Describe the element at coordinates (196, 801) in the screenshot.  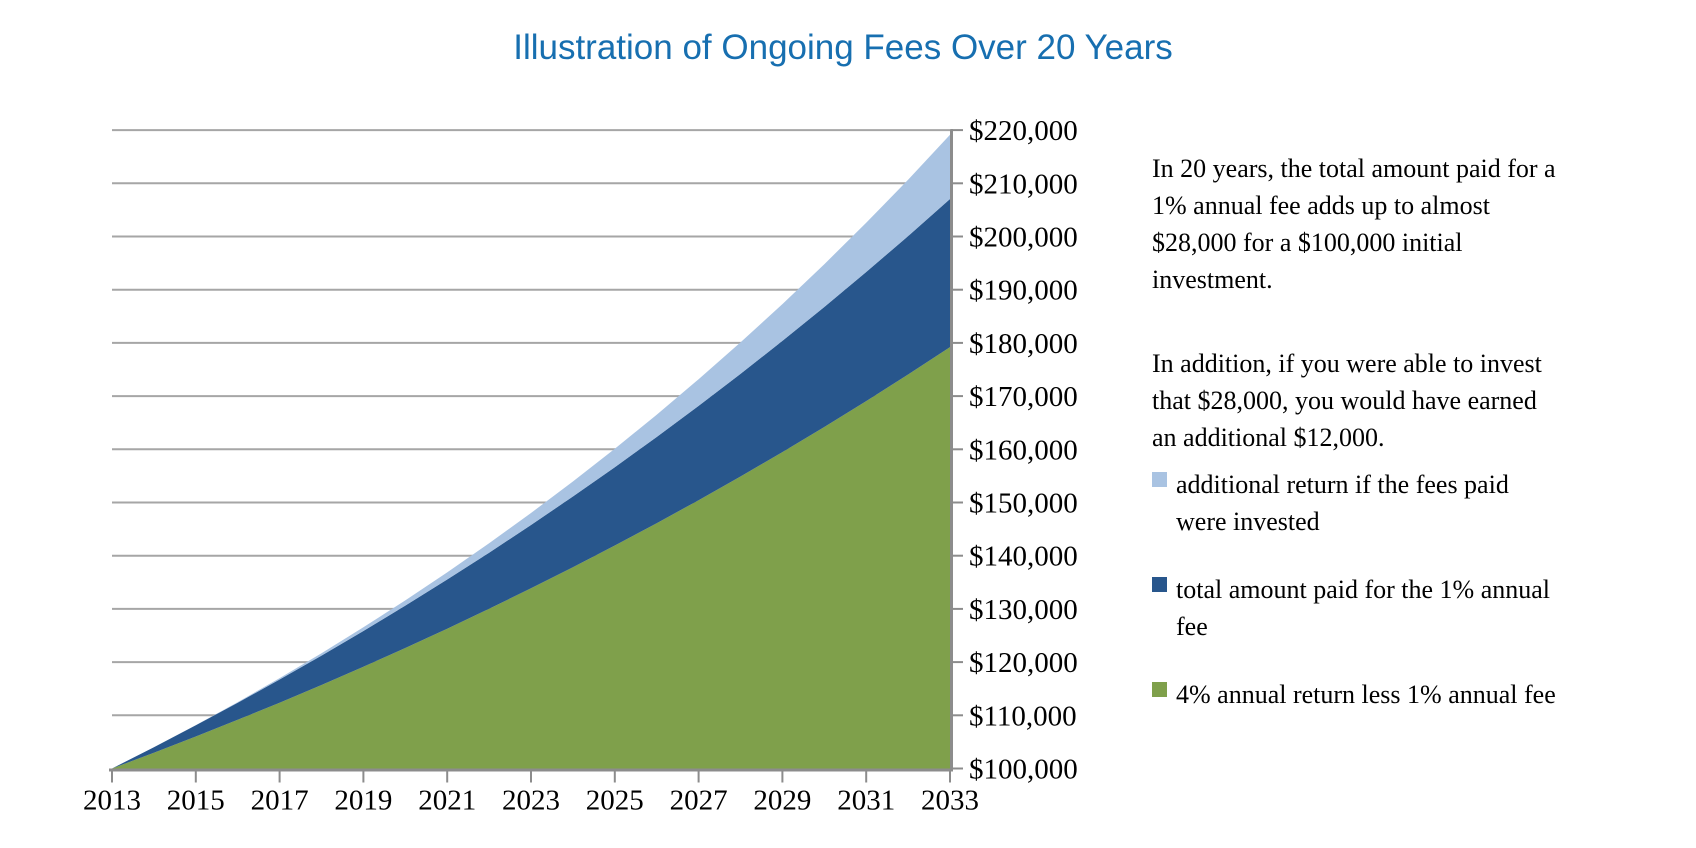
I see `x-tick-label: 2015` at that location.